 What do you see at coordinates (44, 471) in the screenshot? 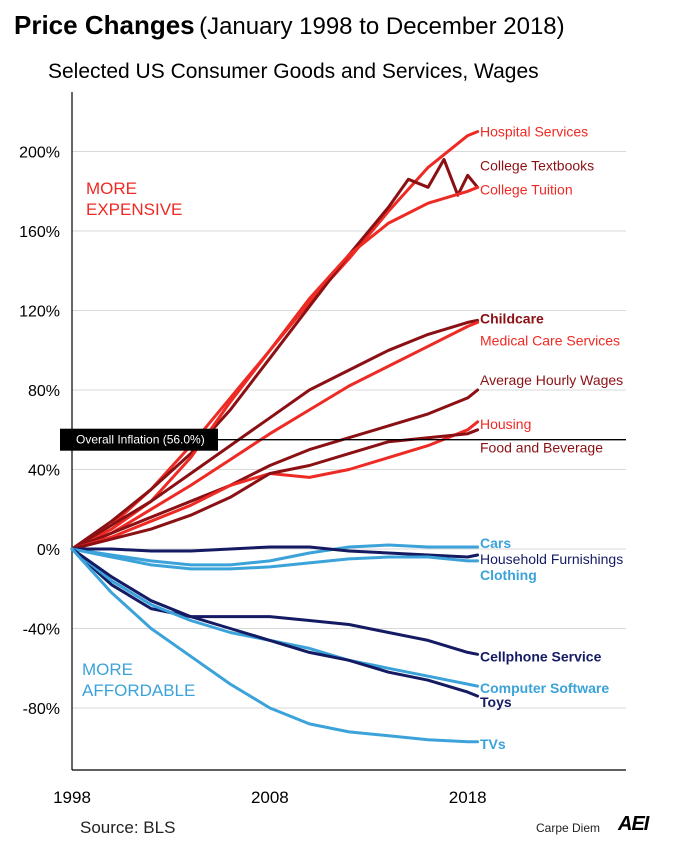
I see `y-tick-label: 40%` at bounding box center [44, 471].